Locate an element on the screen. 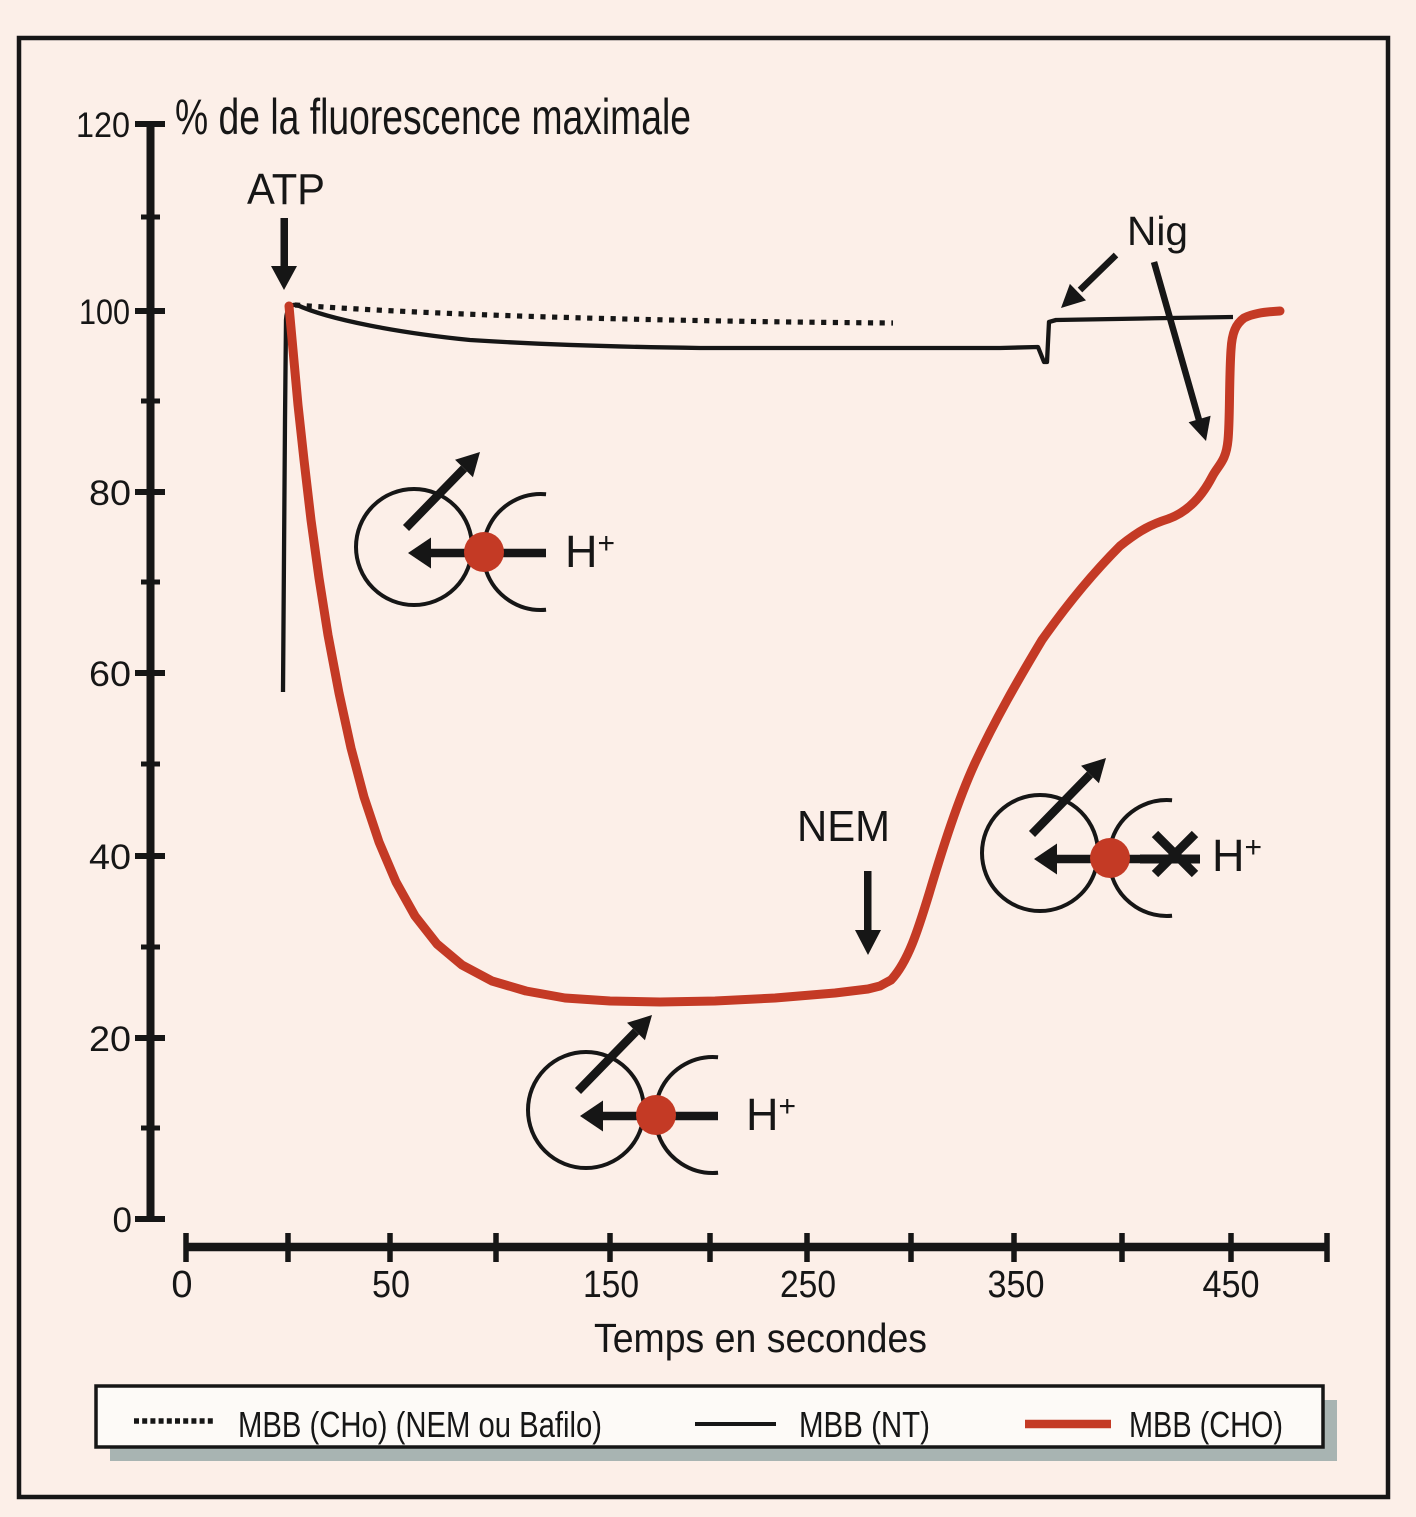 This screenshot has height=1517, width=1416. svg-text: 60 is located at coordinates (110, 674).